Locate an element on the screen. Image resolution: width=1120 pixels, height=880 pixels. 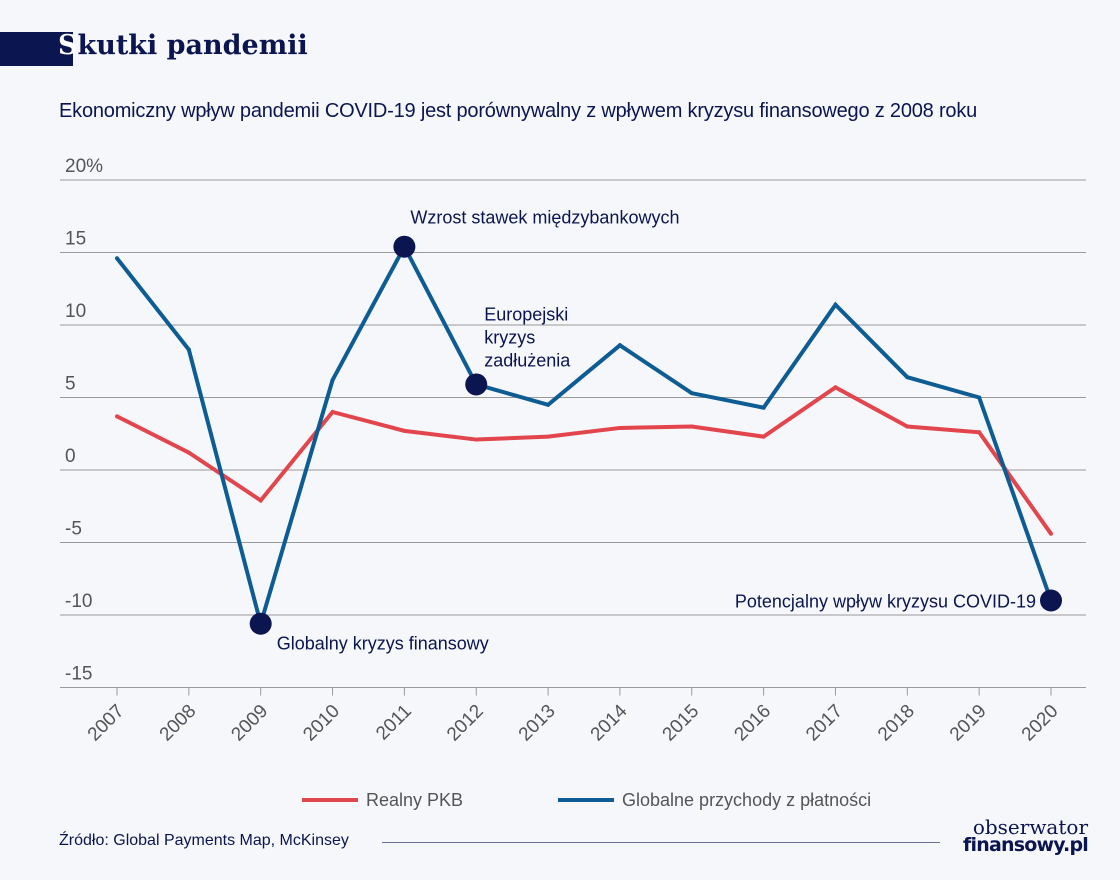
x-tick-label: 2011 is located at coordinates (394, 723).